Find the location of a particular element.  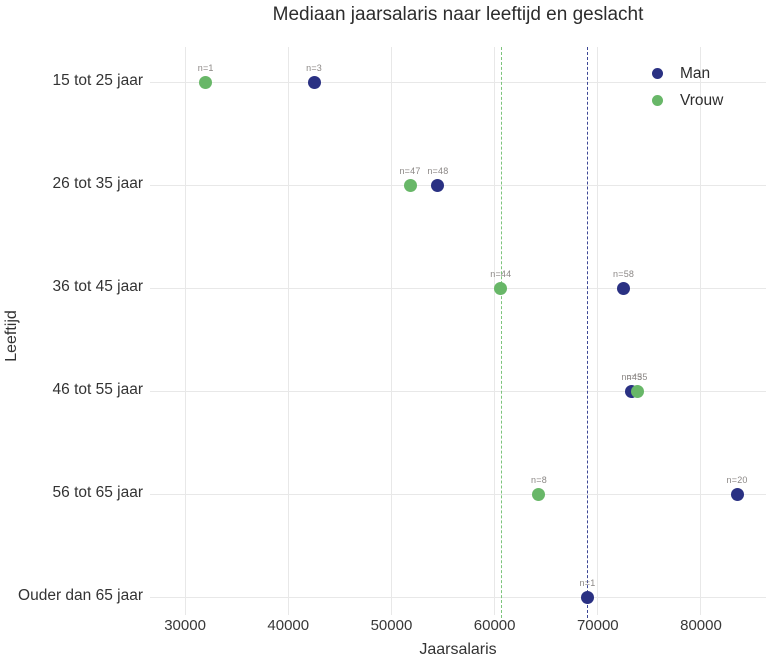

y-category-label: 36 tot 45 jaar is located at coordinates (97, 286).